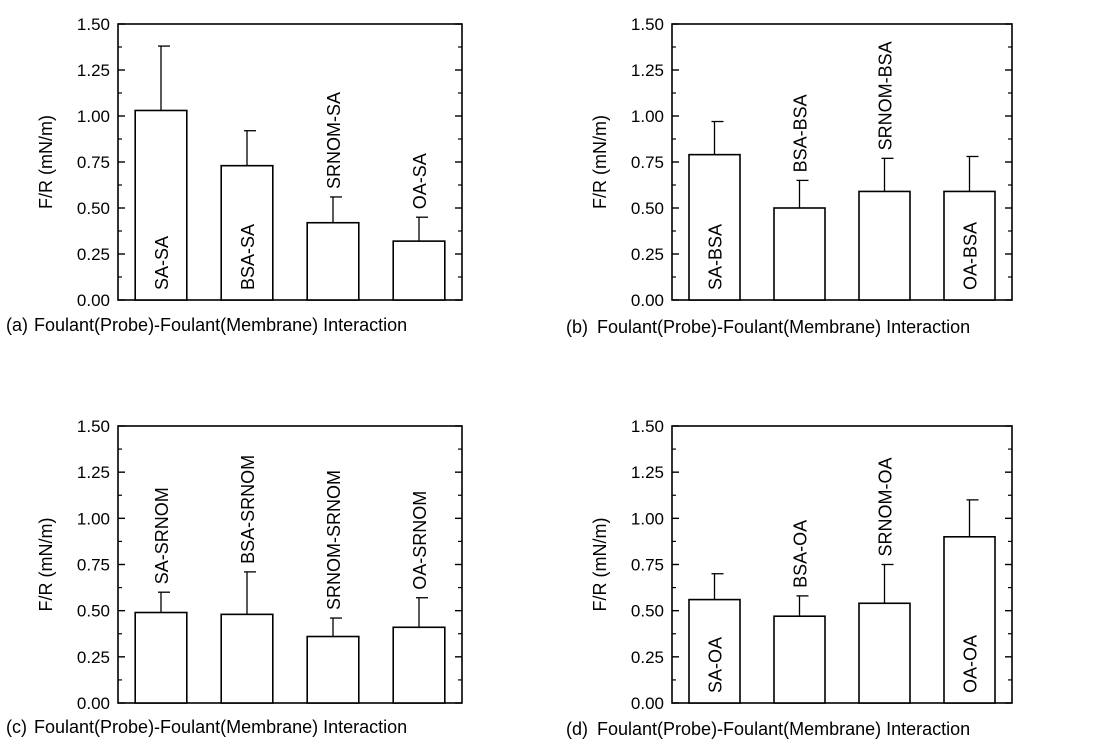 This screenshot has width=1097, height=742. Describe the element at coordinates (16, 727) in the screenshot. I see `panel-tag: (c)` at that location.